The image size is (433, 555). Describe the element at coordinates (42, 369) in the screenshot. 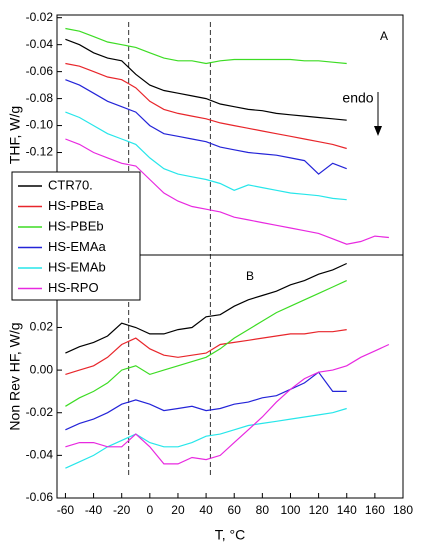

I see `y-tick-label: 0.00` at that location.